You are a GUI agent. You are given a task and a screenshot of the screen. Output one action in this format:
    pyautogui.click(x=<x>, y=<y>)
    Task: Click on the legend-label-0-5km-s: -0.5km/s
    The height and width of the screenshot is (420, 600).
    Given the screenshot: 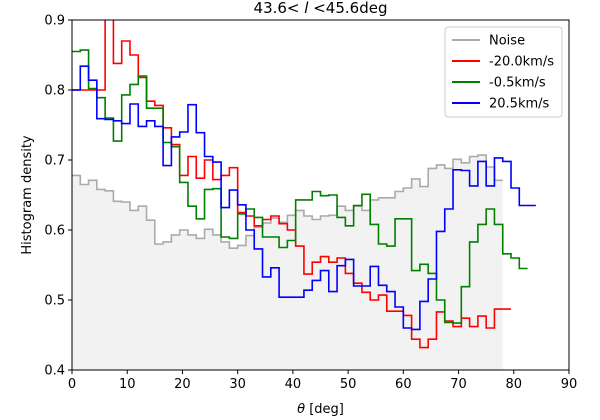 What is the action you would take?
    pyautogui.click(x=517, y=83)
    